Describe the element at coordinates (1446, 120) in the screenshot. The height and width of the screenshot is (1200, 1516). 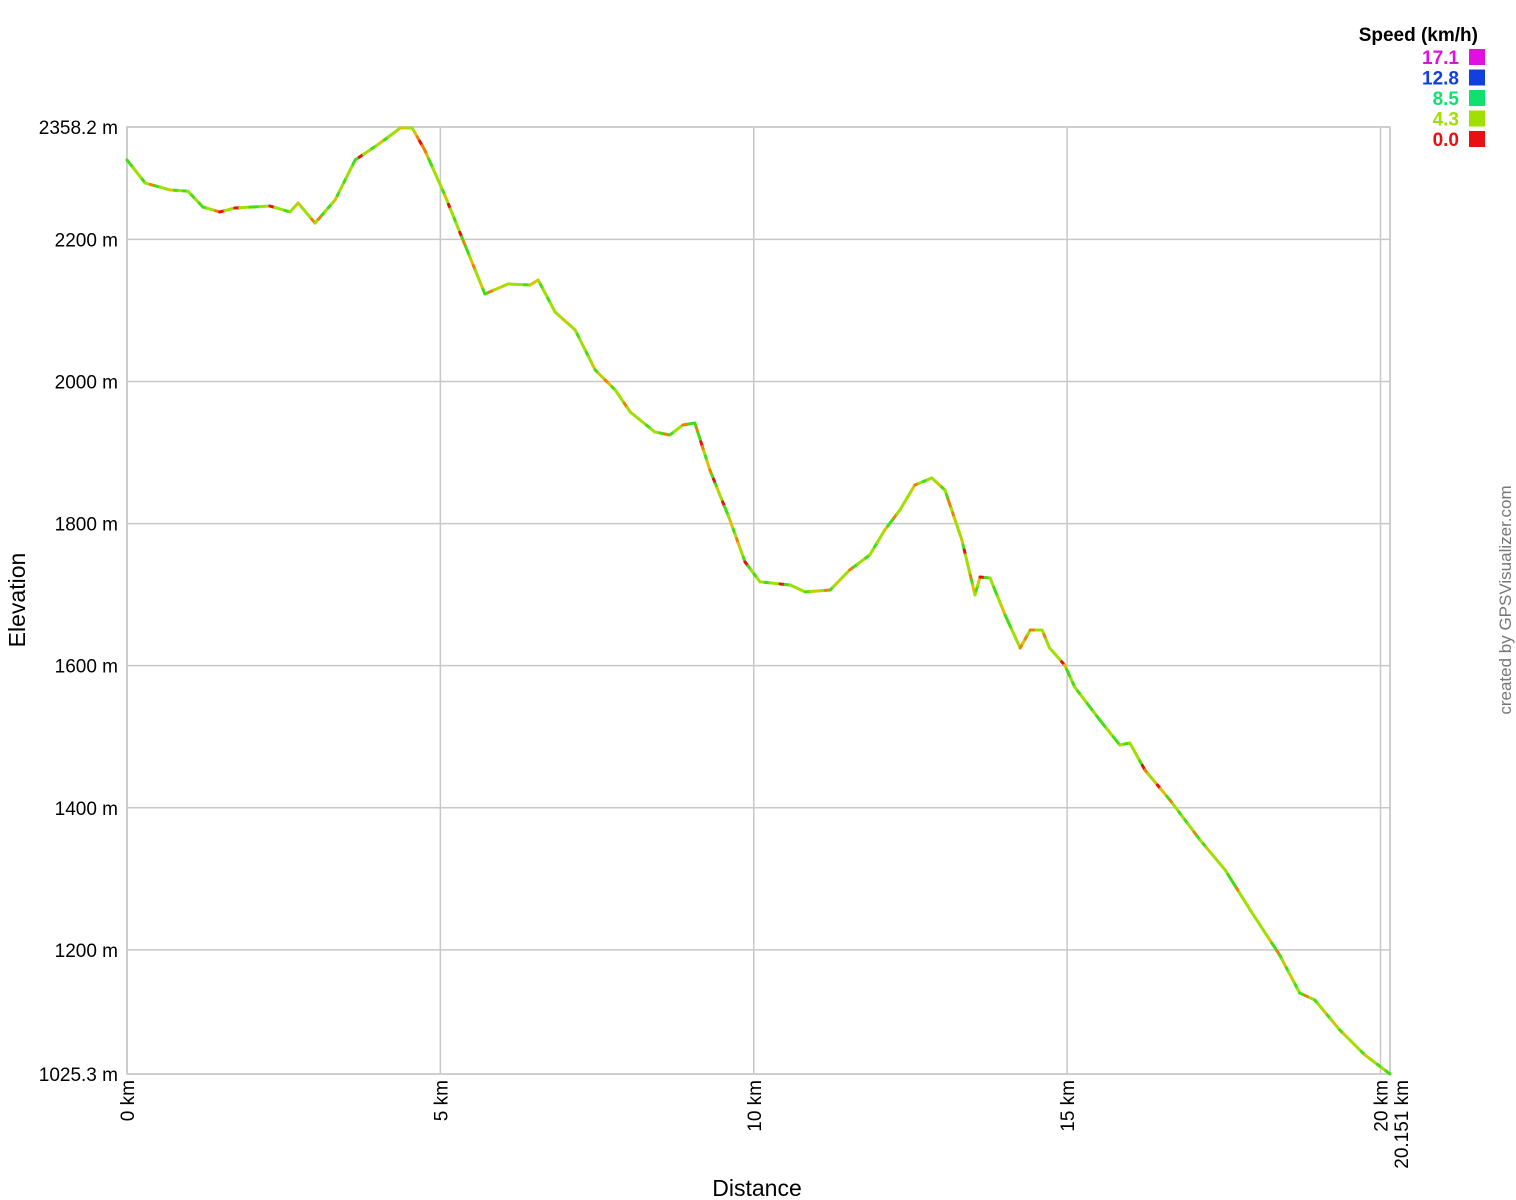
I see `legend-label: 4.3` at that location.